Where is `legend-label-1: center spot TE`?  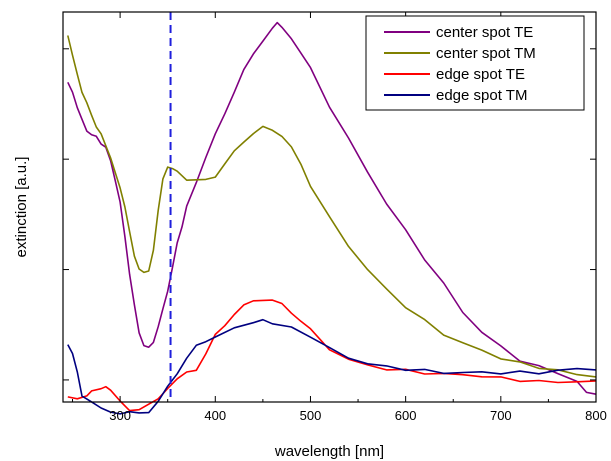 legend-label-1: center spot TE is located at coordinates (484, 32).